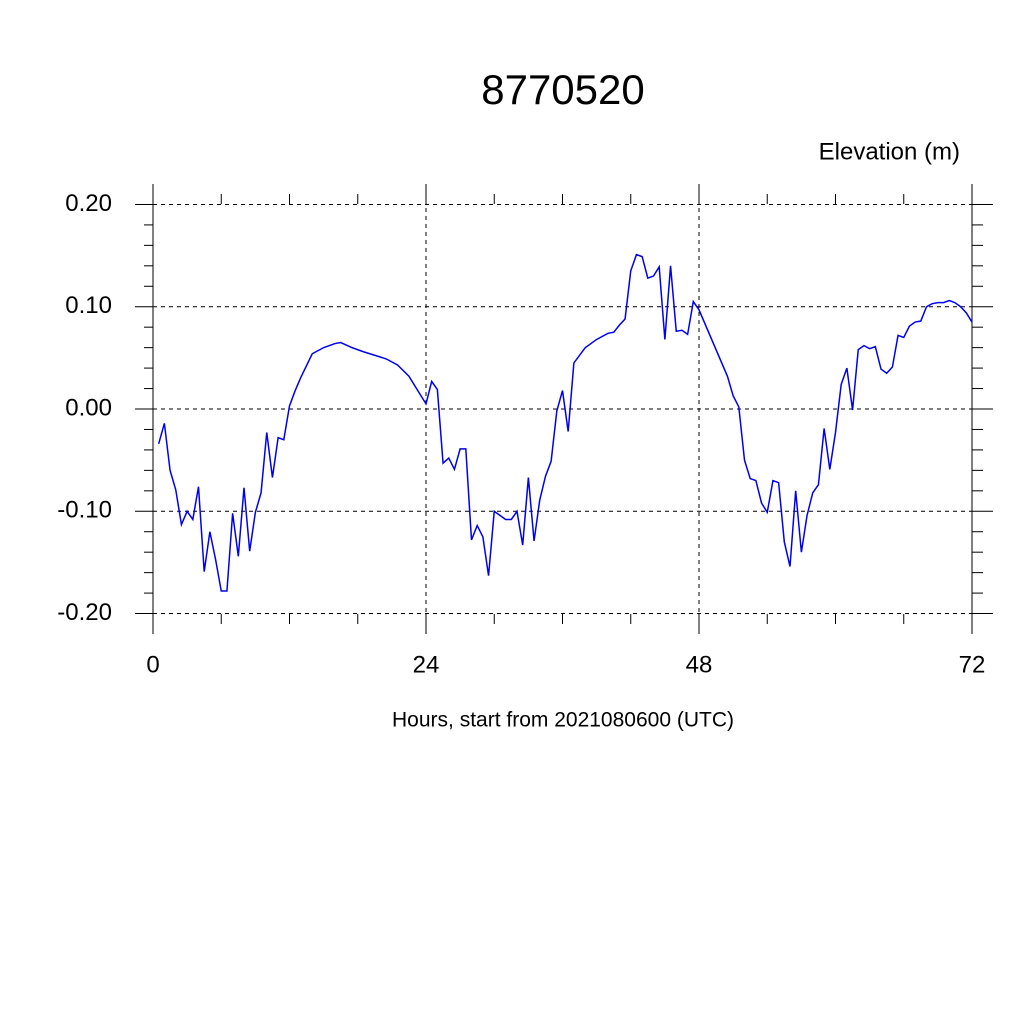 Image resolution: width=1024 pixels, height=1024 pixels. I want to click on y-tick-label: 0.00, so click(88, 407).